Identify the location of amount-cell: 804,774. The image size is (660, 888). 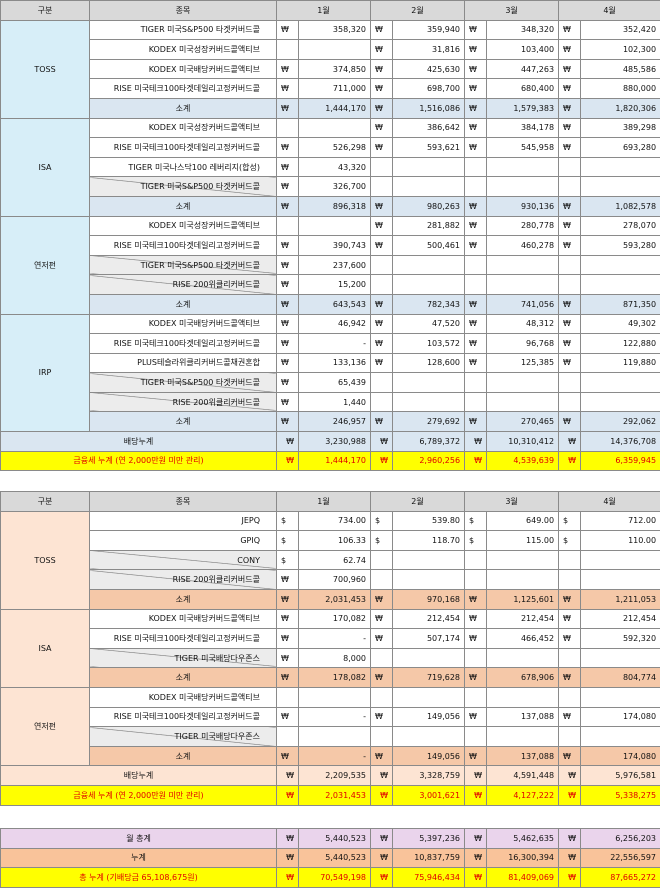
(620, 677).